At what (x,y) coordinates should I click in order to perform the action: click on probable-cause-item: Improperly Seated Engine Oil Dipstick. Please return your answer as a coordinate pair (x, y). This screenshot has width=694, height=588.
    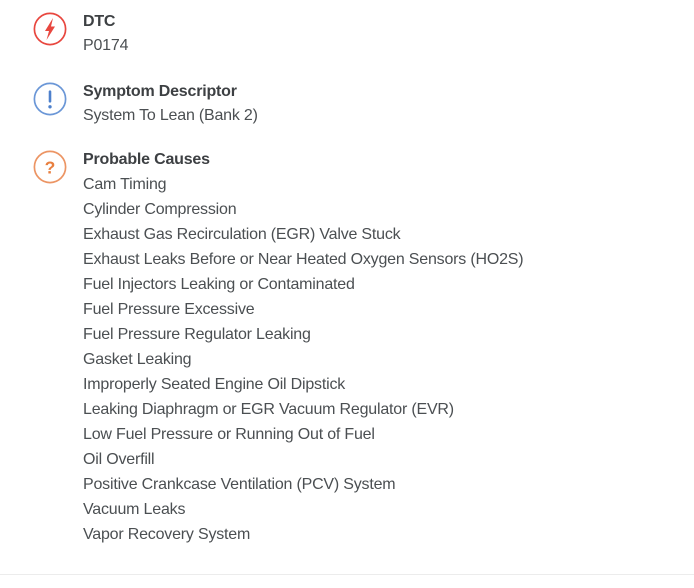
    Looking at the image, I should click on (214, 384).